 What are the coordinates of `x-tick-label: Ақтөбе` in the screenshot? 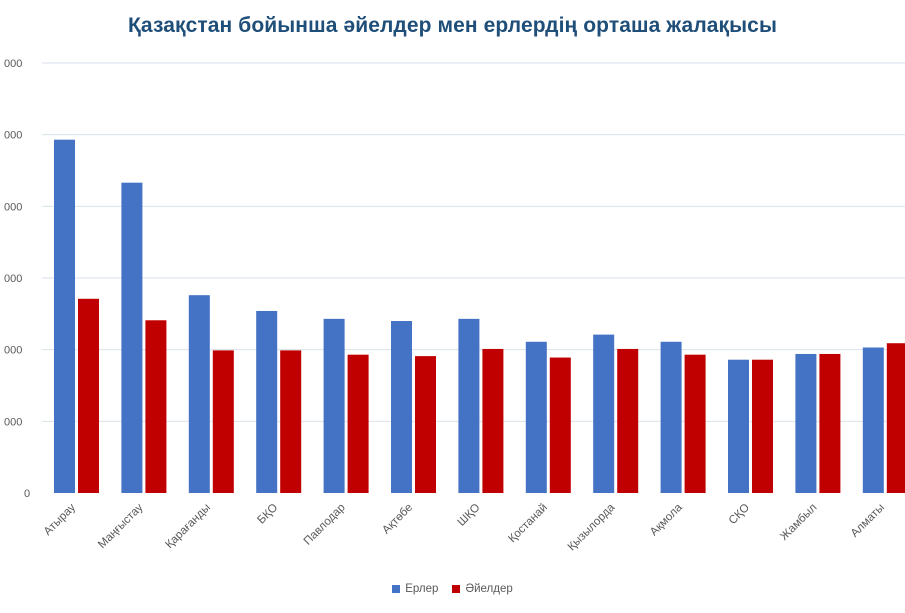 It's located at (397, 519).